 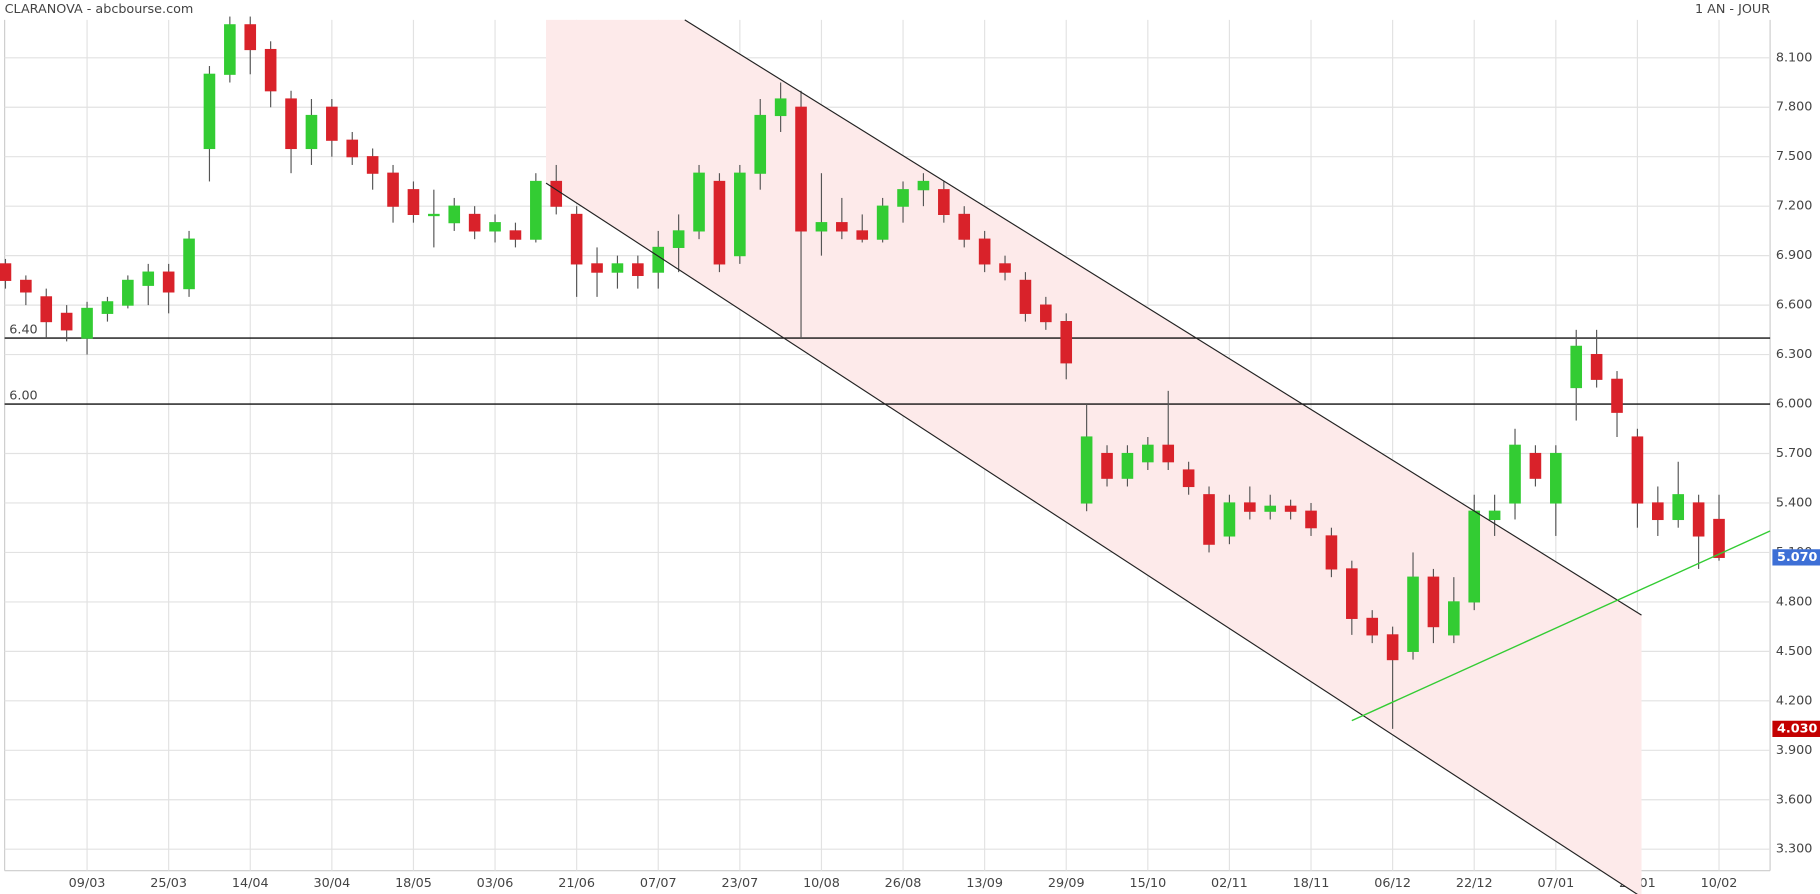 What do you see at coordinates (658, 883) in the screenshot?
I see `x-tick-label: 07/07` at bounding box center [658, 883].